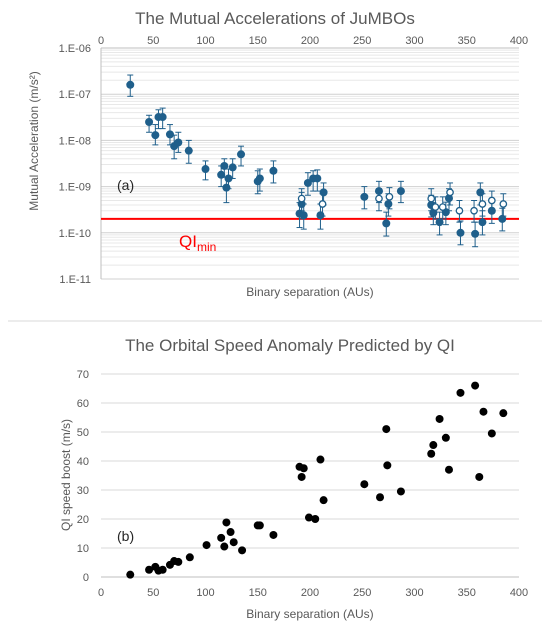 This screenshot has height=637, width=550. I want to click on y-tick-label: 70, so click(83, 375).